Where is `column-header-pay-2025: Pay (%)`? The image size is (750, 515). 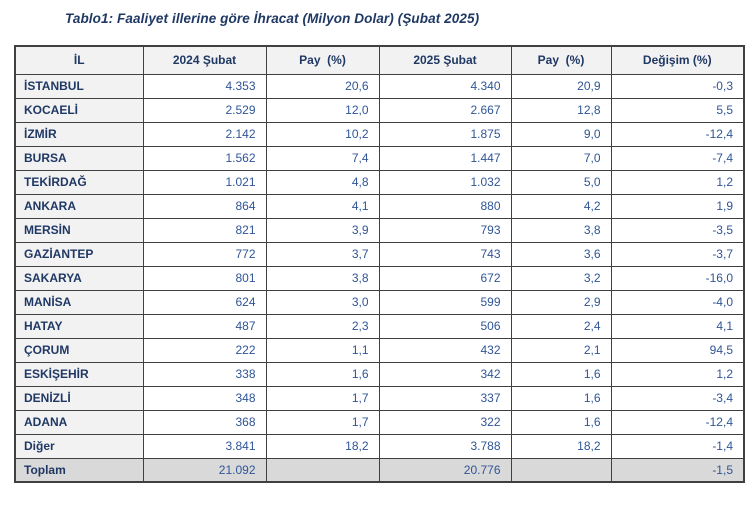 column-header-pay-2025: Pay (%) is located at coordinates (561, 60).